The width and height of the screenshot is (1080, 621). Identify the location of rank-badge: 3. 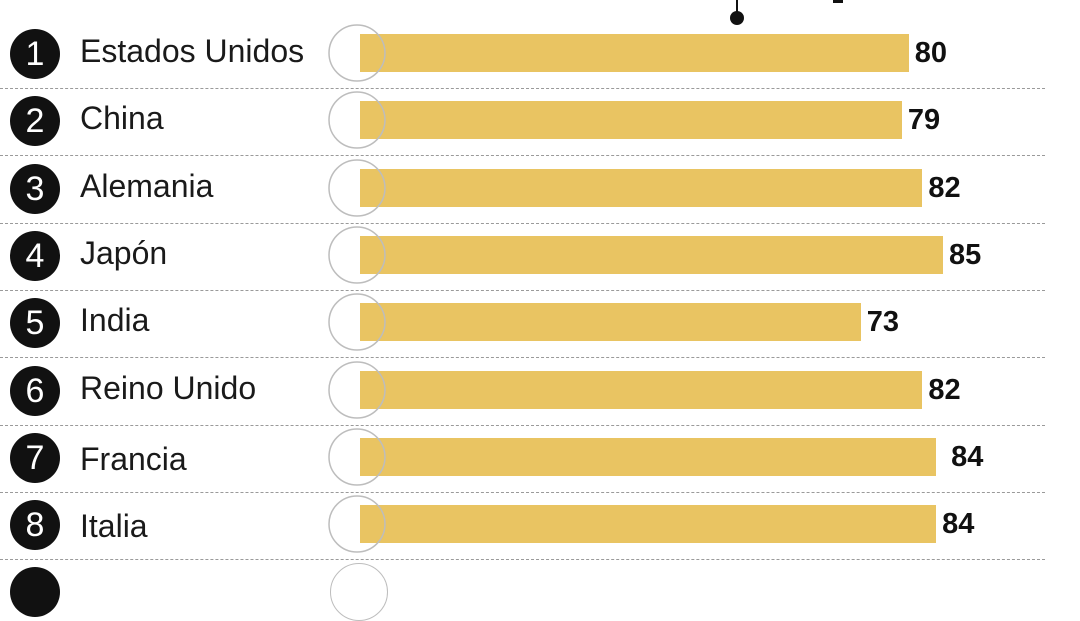
(35, 188).